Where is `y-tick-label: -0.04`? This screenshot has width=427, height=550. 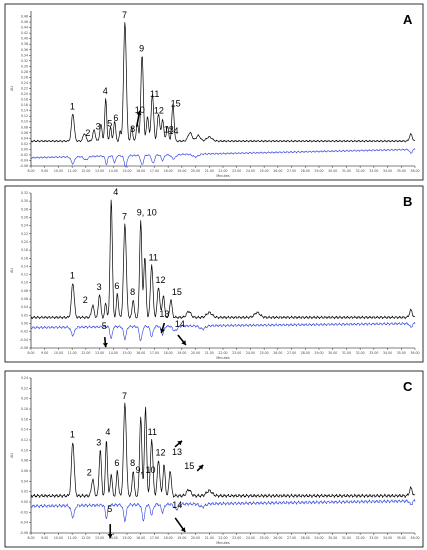 y-tick-label: -0.04 is located at coordinates (24, 340).